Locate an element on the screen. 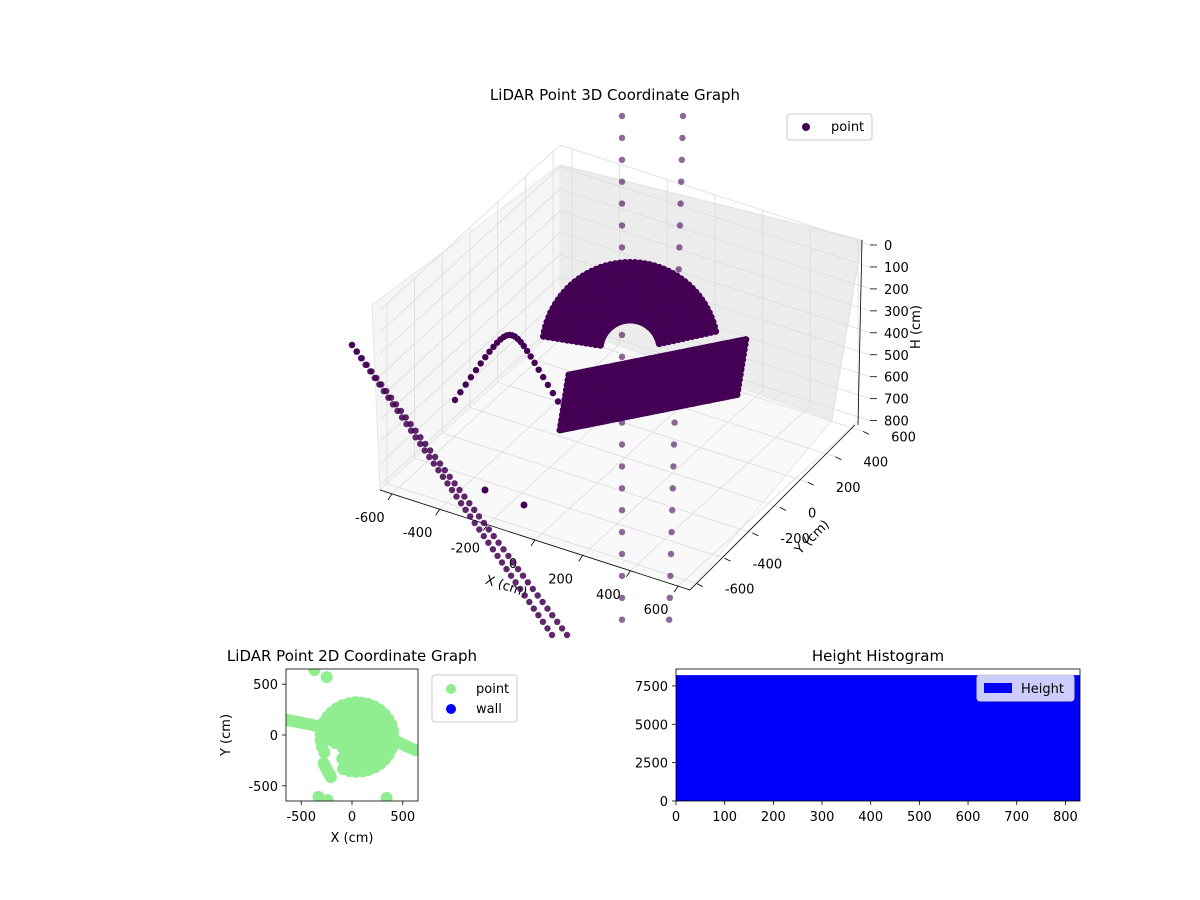 Image resolution: width=1200 pixels, height=900 pixels. histogram-xtick-label: 200 is located at coordinates (773, 817).